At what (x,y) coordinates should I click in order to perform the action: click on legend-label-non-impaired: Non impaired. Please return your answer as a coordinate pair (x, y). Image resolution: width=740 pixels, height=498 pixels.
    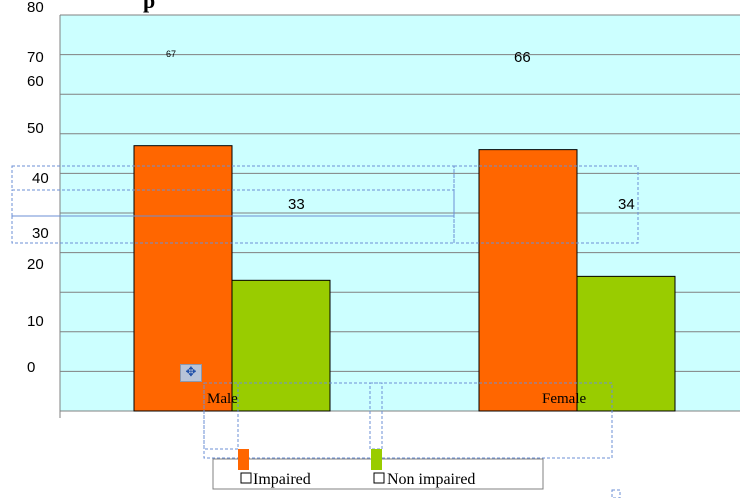
    Looking at the image, I should click on (431, 479).